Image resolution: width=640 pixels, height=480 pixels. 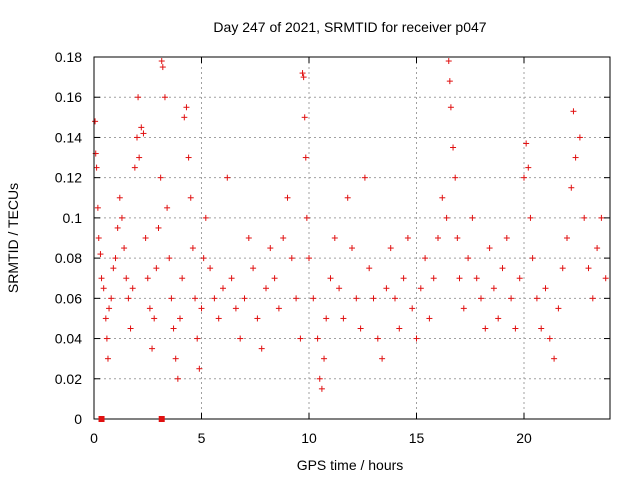 I want to click on y-axis-label: SRMTID / TECUs, so click(x=13, y=238).